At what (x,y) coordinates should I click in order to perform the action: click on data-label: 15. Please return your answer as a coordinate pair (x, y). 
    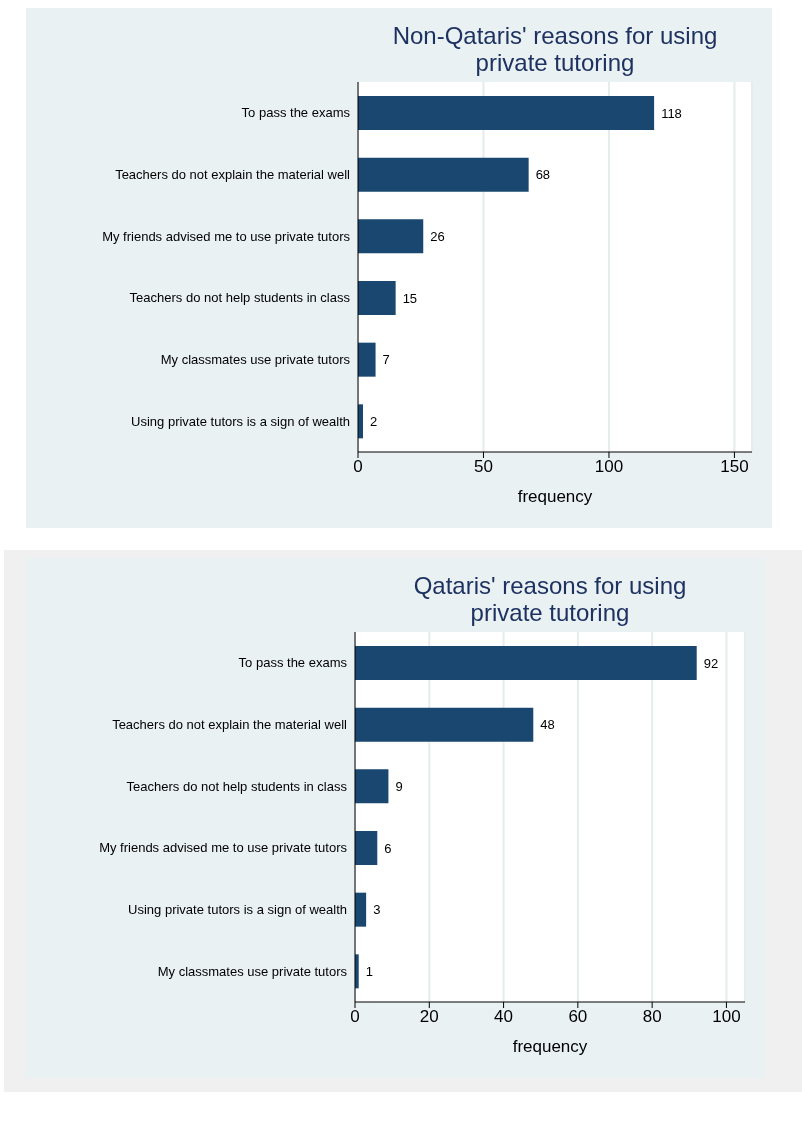
    Looking at the image, I should click on (410, 298).